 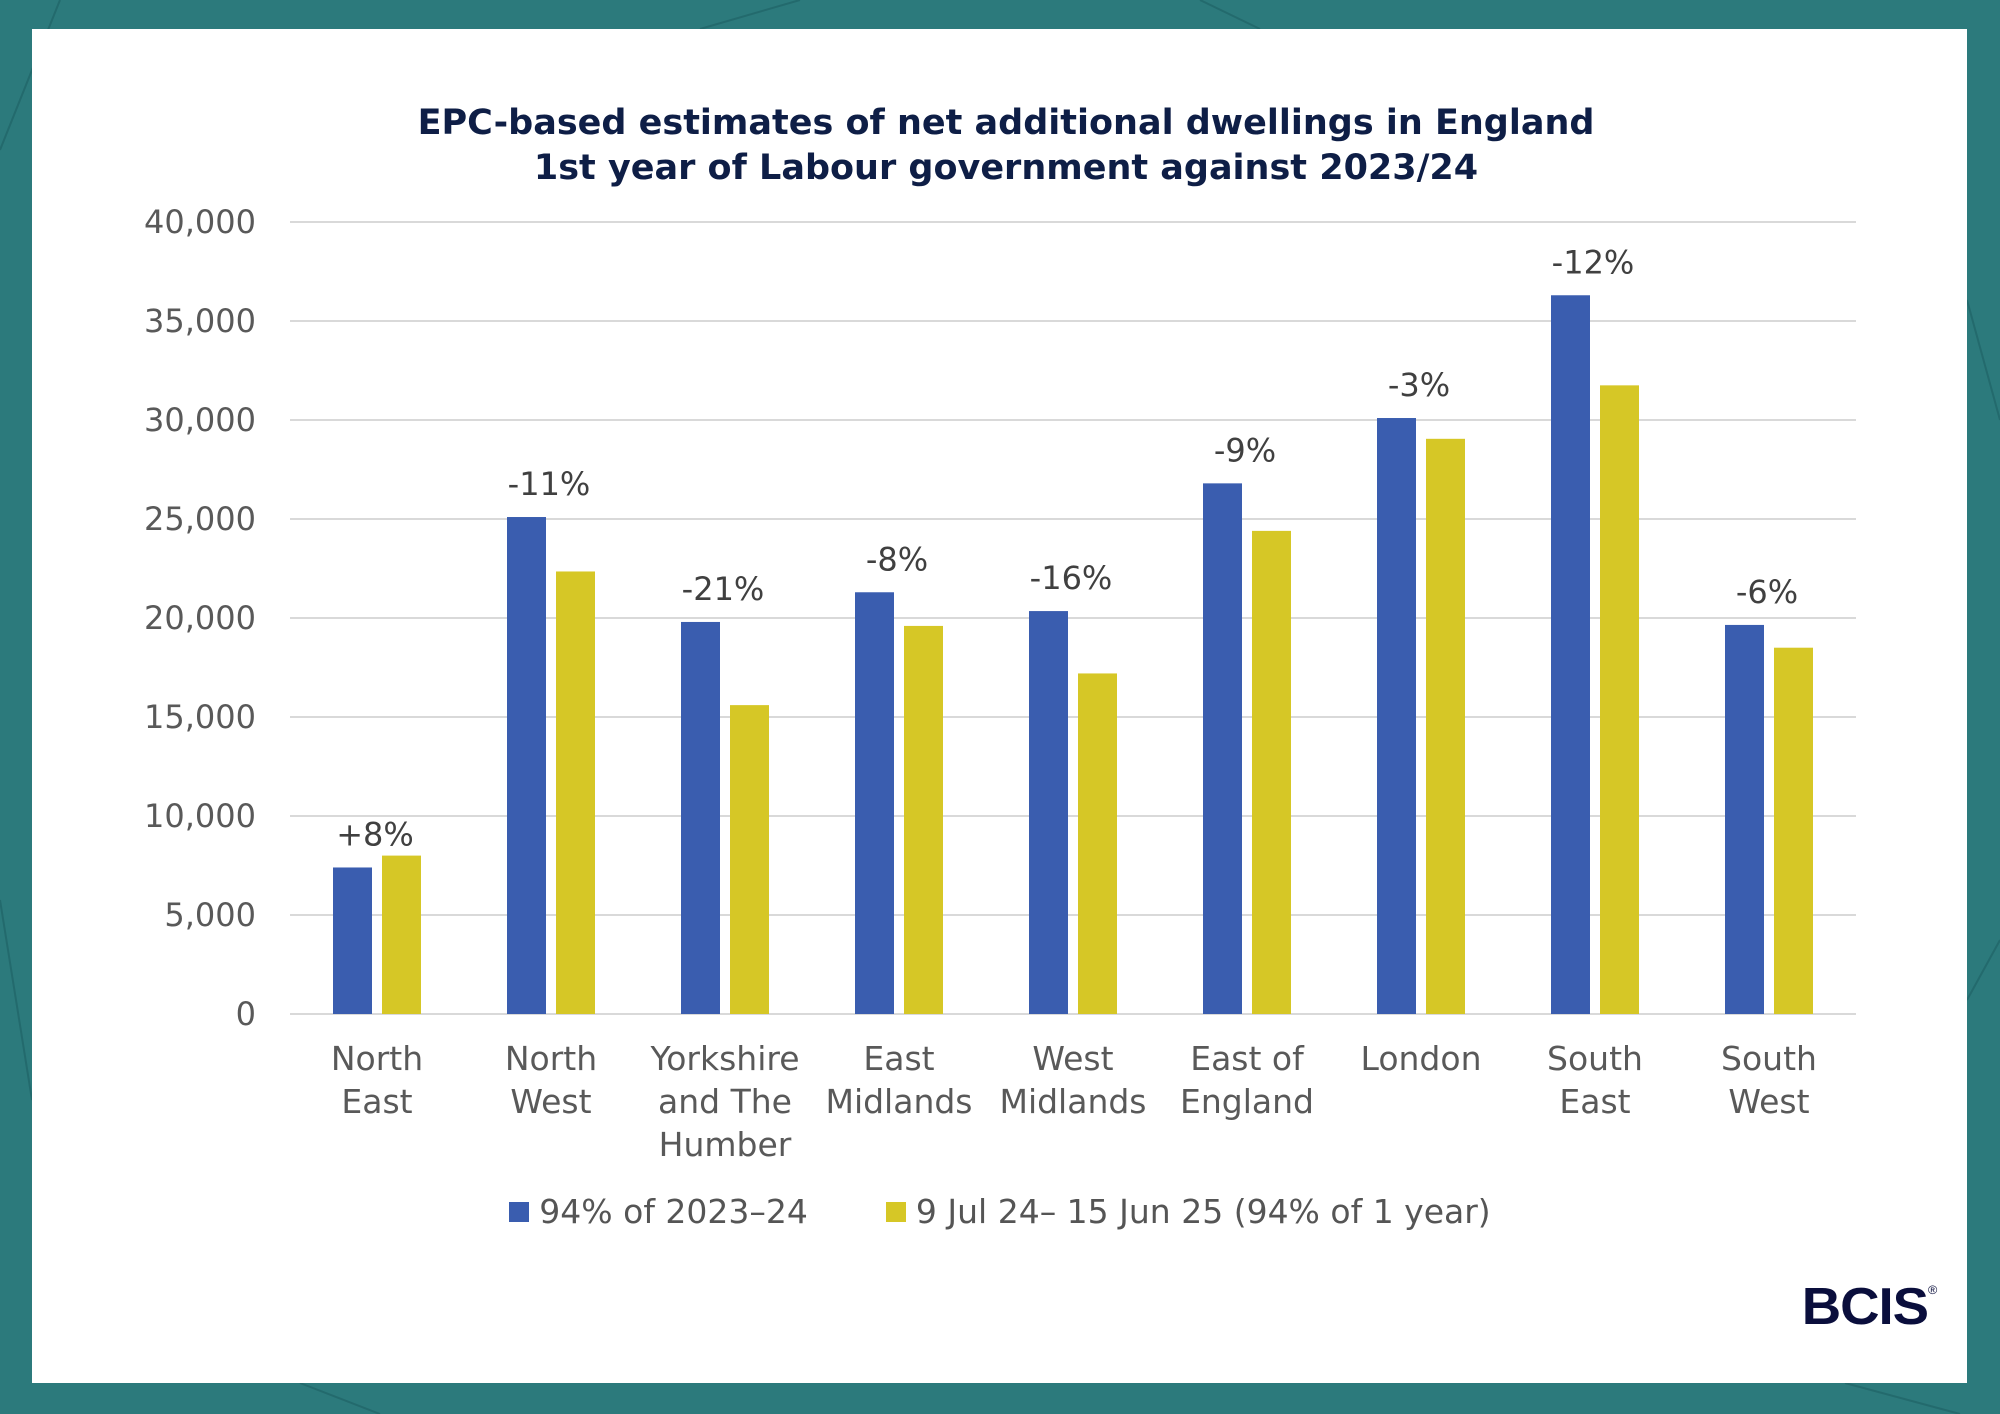 What do you see at coordinates (200, 717) in the screenshot?
I see `y-tick-label: 15,000` at bounding box center [200, 717].